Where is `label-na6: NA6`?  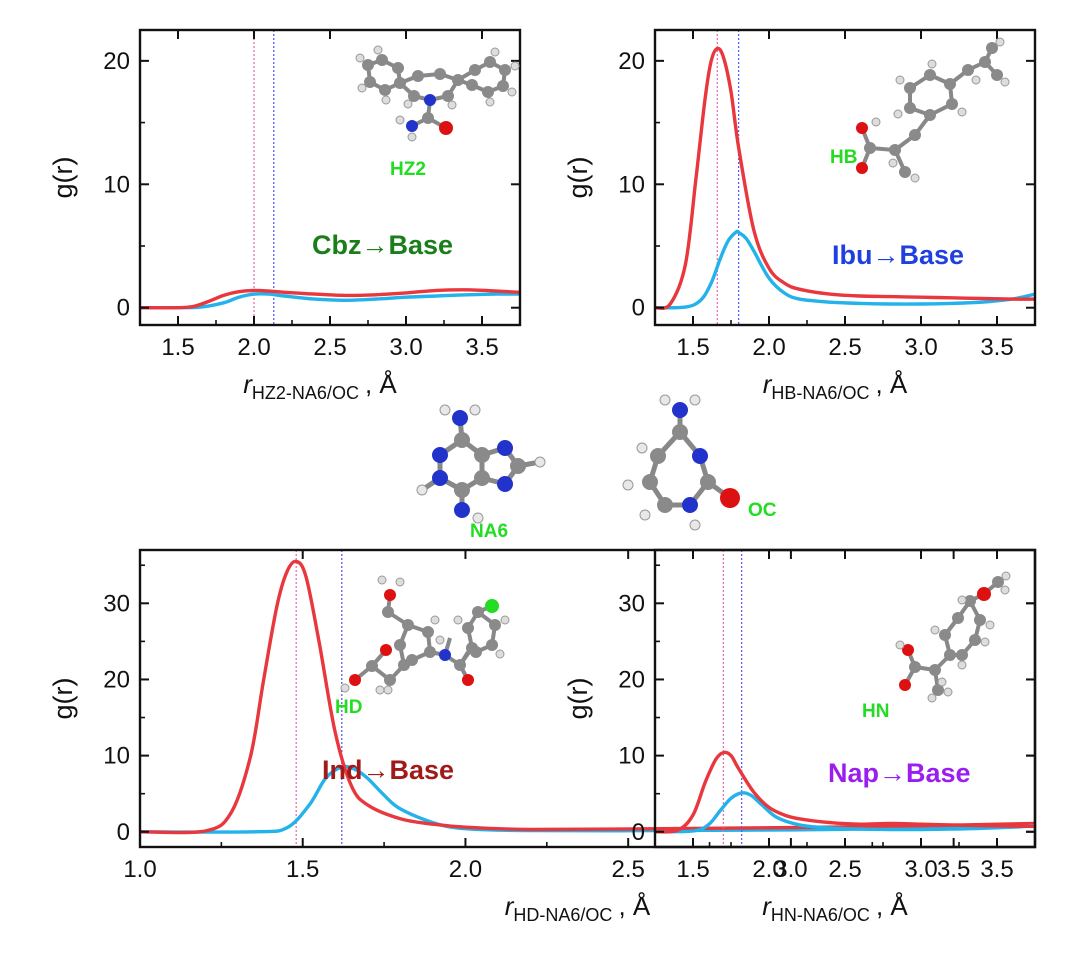
label-na6: NA6 is located at coordinates (489, 531).